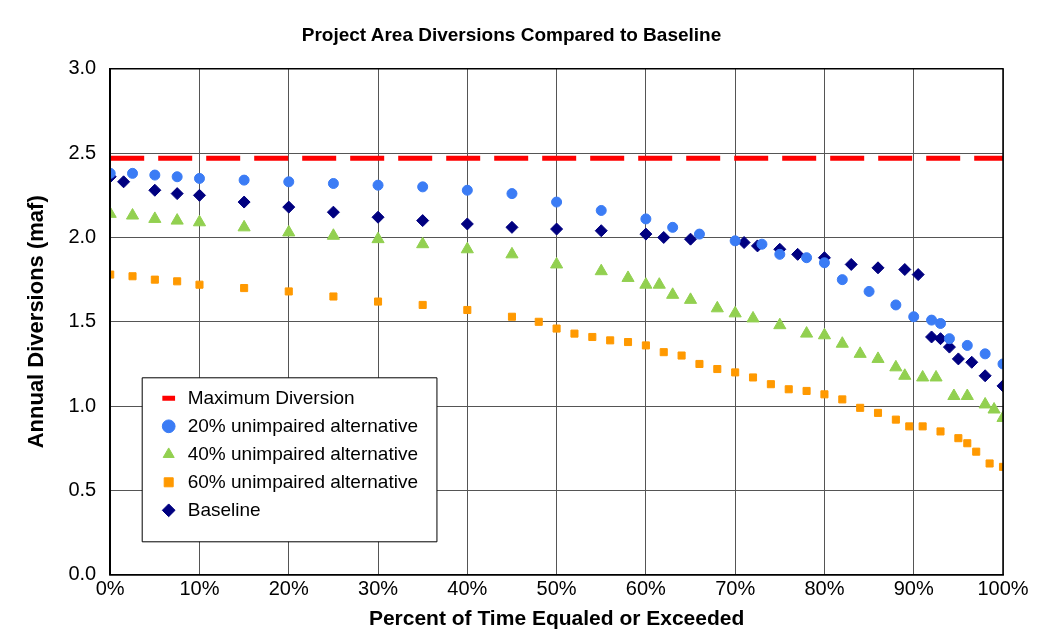 This screenshot has width=1043, height=641. I want to click on legend-label: 40% unimpaired alternative, so click(302, 453).